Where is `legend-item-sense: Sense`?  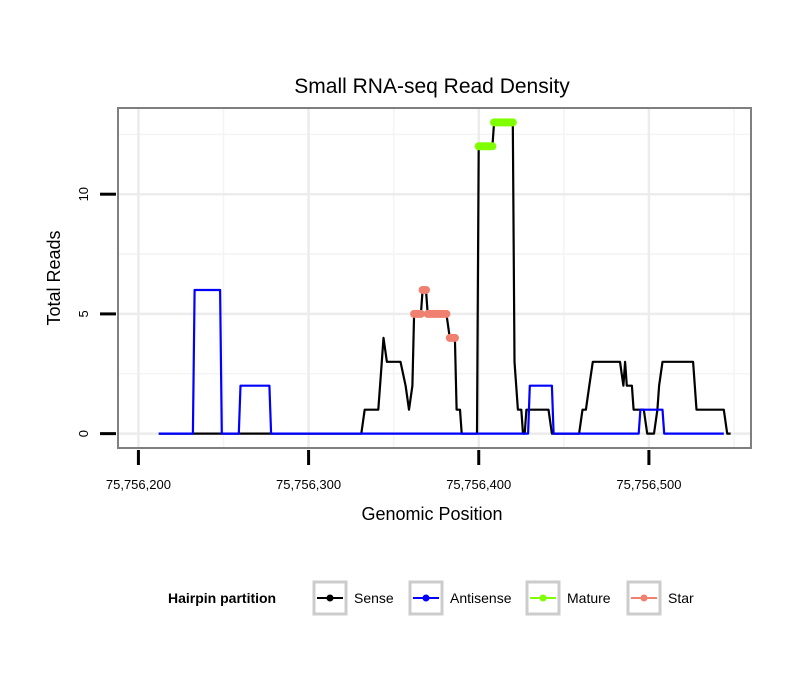
legend-item-sense: Sense is located at coordinates (353, 598).